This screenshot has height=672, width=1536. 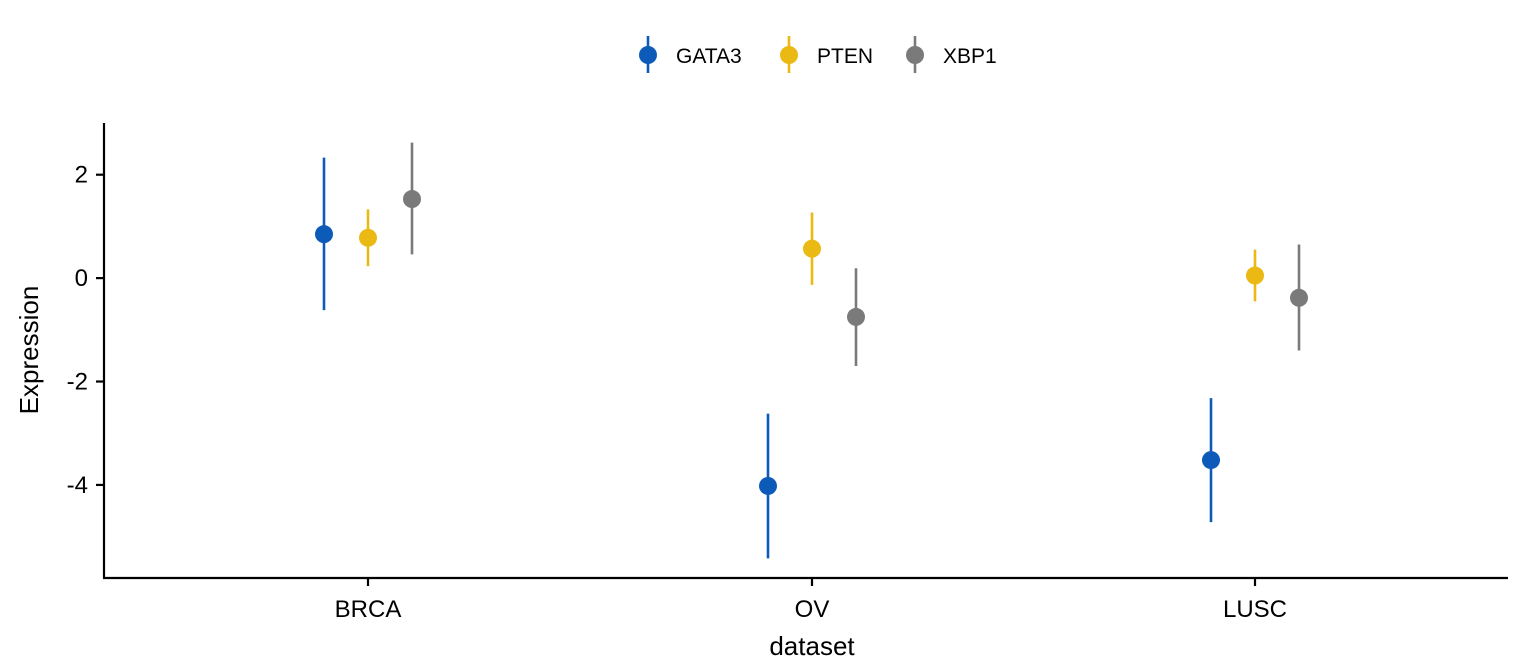 What do you see at coordinates (915, 55) in the screenshot?
I see `legend-key-point-xbp1` at bounding box center [915, 55].